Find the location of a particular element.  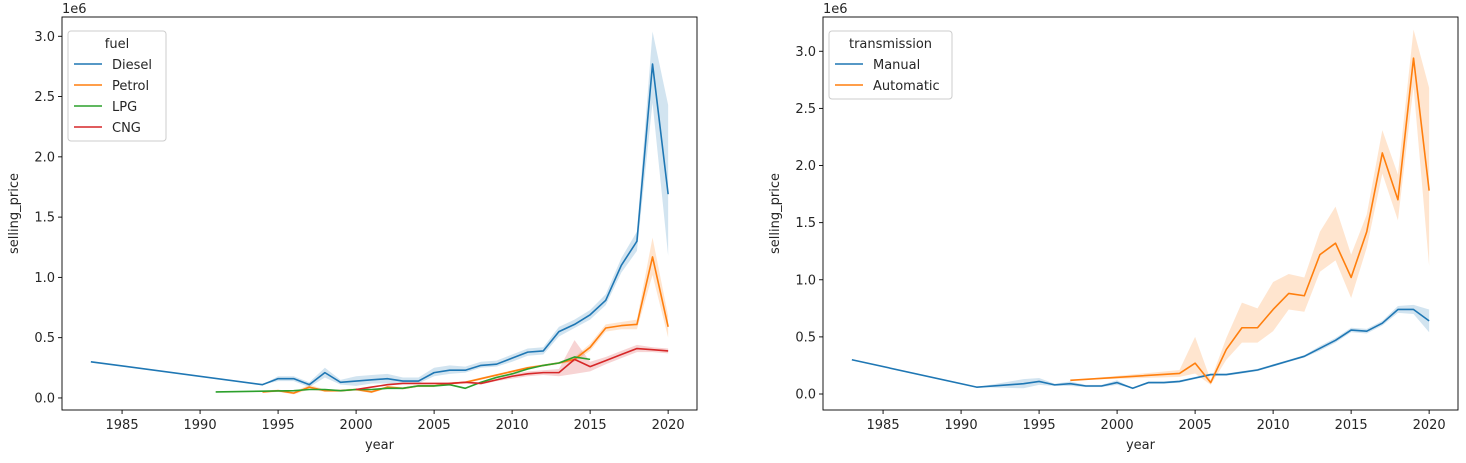

legend-label-diesel: Diesel is located at coordinates (132, 65).